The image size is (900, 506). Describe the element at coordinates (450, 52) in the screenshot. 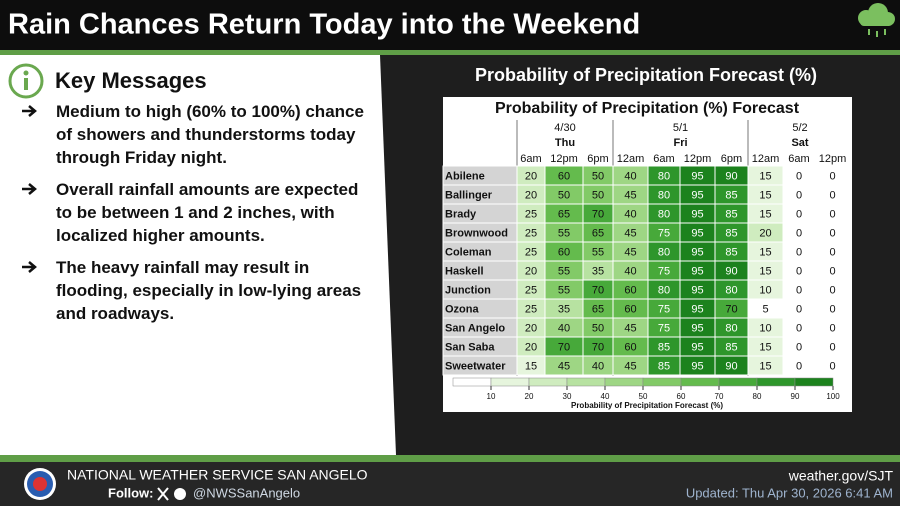

I see `header-rule` at that location.